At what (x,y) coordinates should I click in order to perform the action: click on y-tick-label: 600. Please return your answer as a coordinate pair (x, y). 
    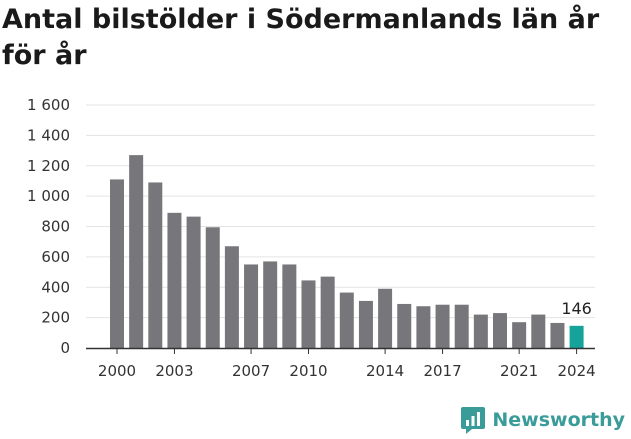
    Looking at the image, I should click on (55, 257).